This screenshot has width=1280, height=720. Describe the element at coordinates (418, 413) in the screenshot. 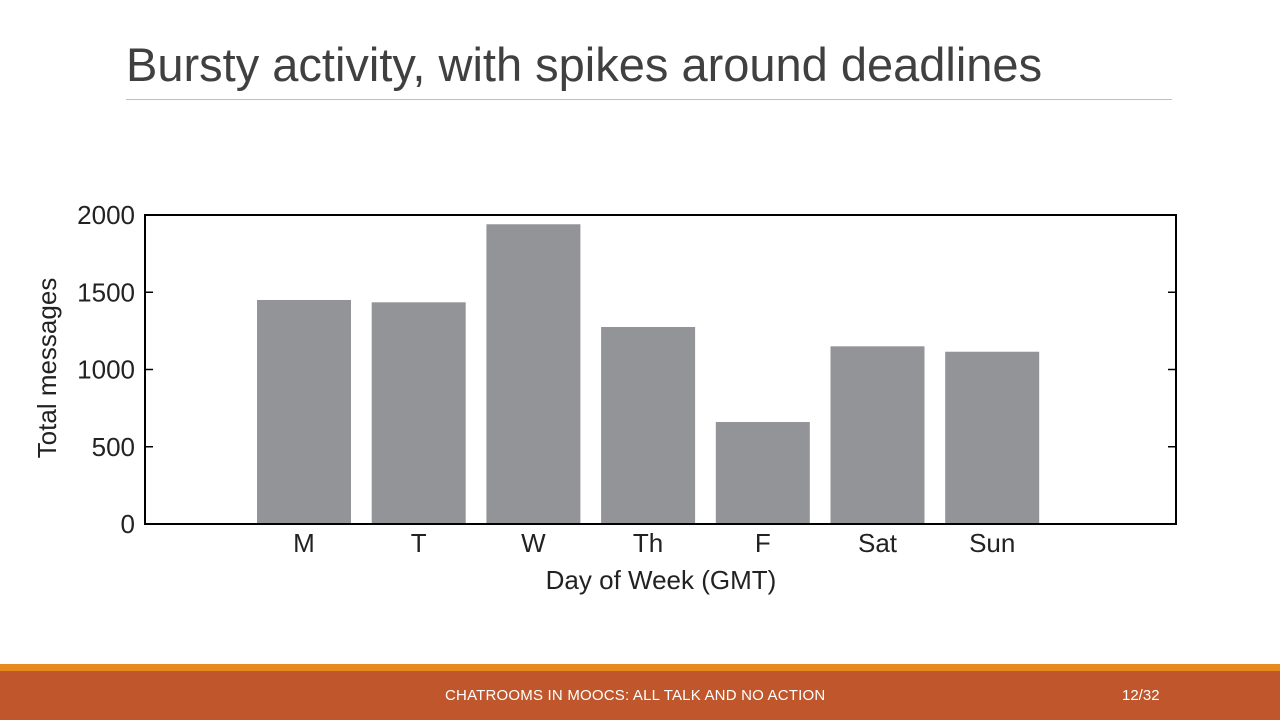

I see `bar-t` at that location.